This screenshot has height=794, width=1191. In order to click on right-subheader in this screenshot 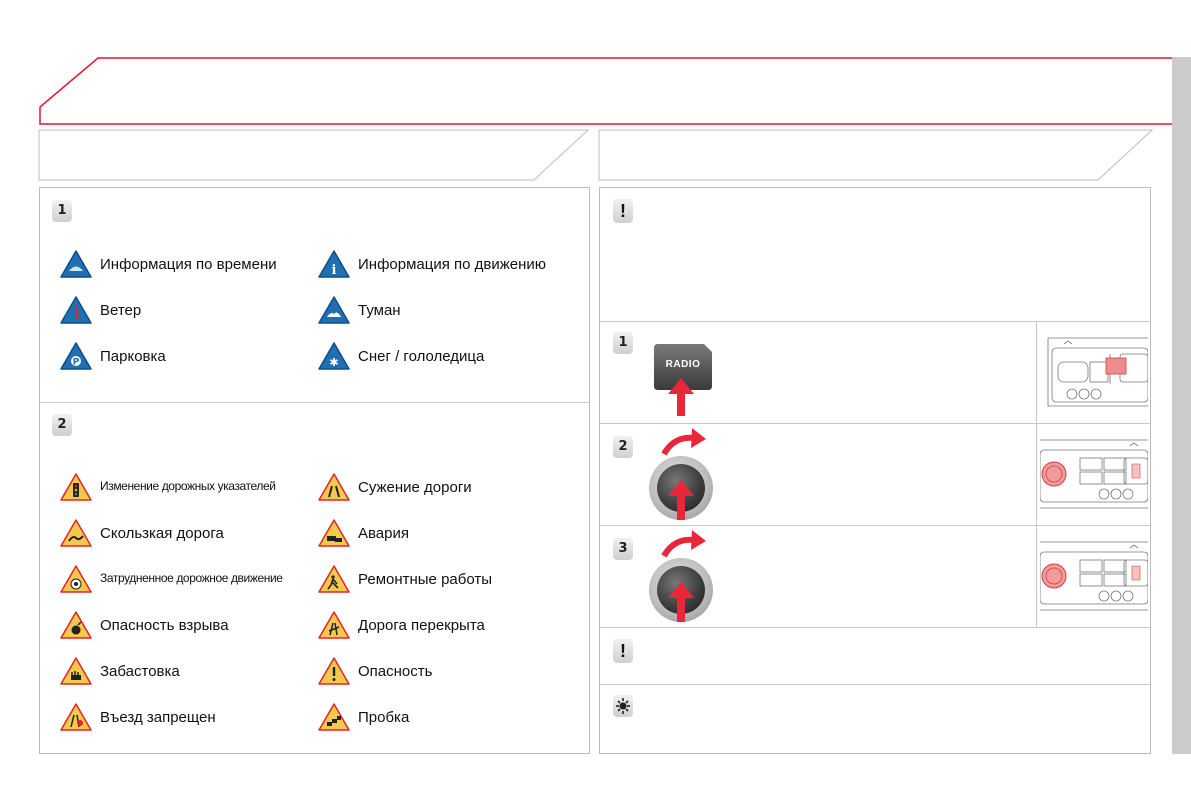, I will do `click(876, 155)`.